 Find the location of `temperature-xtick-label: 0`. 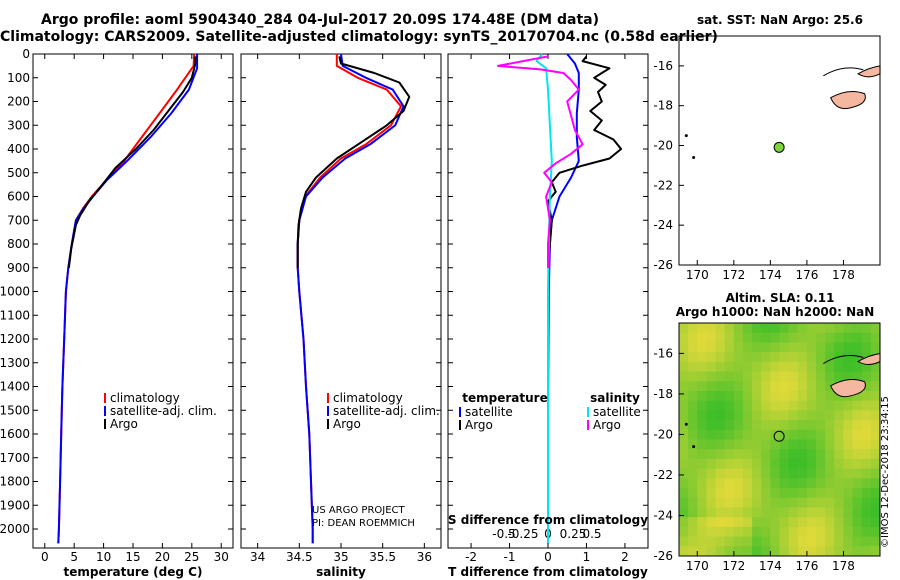

temperature-xtick-label: 0 is located at coordinates (45, 557).